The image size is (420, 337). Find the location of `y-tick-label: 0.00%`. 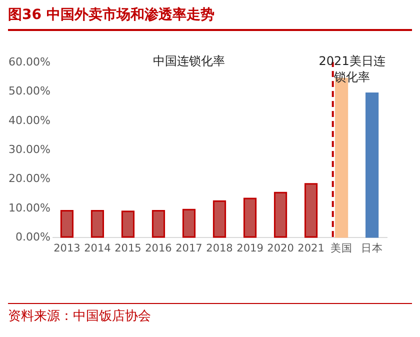

y-tick-label: 0.00% is located at coordinates (33, 237).